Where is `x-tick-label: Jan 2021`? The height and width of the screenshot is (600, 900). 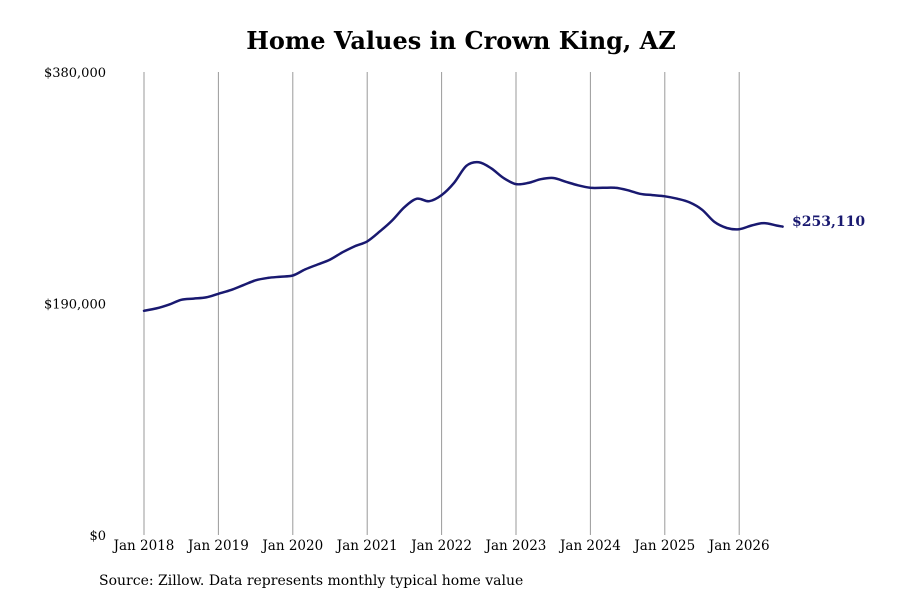
x-tick-label: Jan 2021 is located at coordinates (366, 546).